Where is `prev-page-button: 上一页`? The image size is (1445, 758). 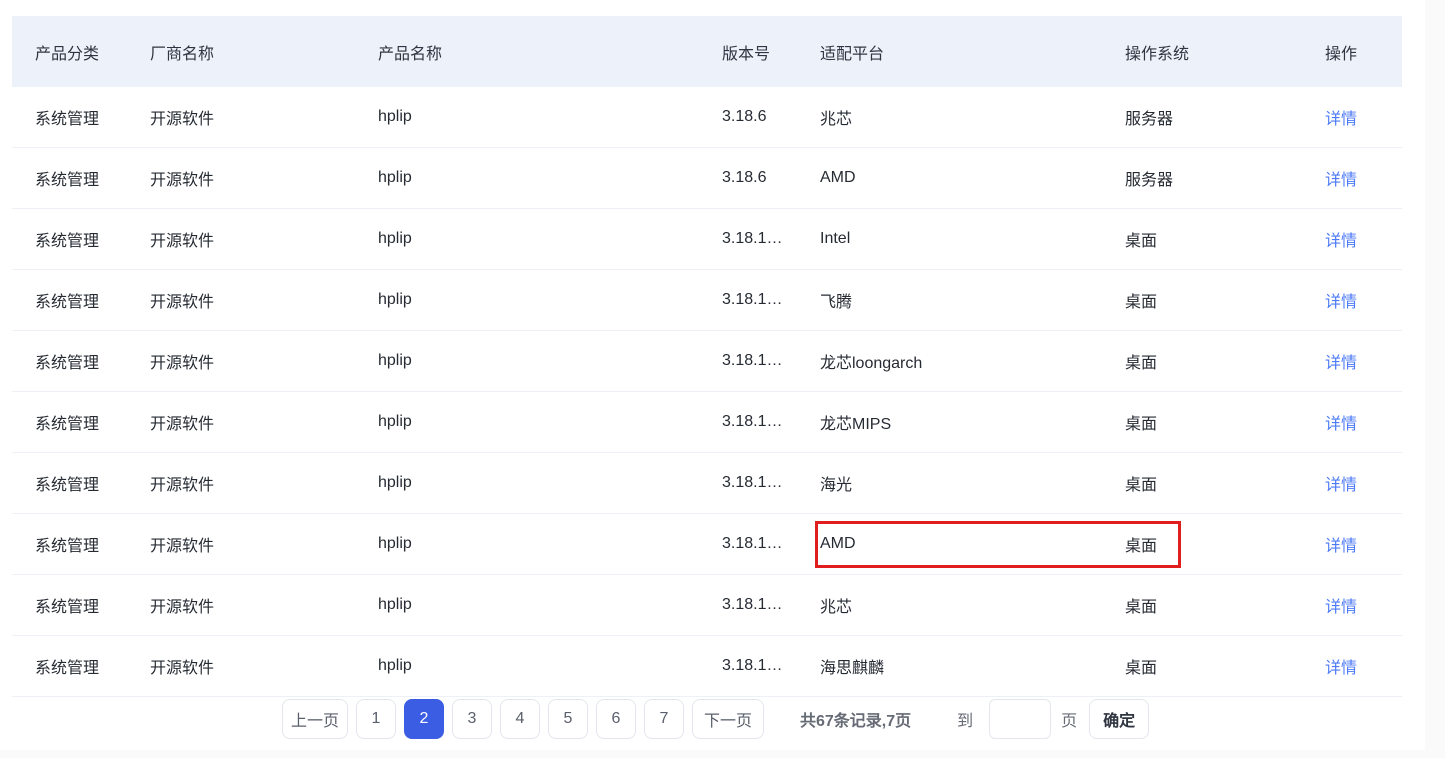 prev-page-button: 上一页 is located at coordinates (315, 719).